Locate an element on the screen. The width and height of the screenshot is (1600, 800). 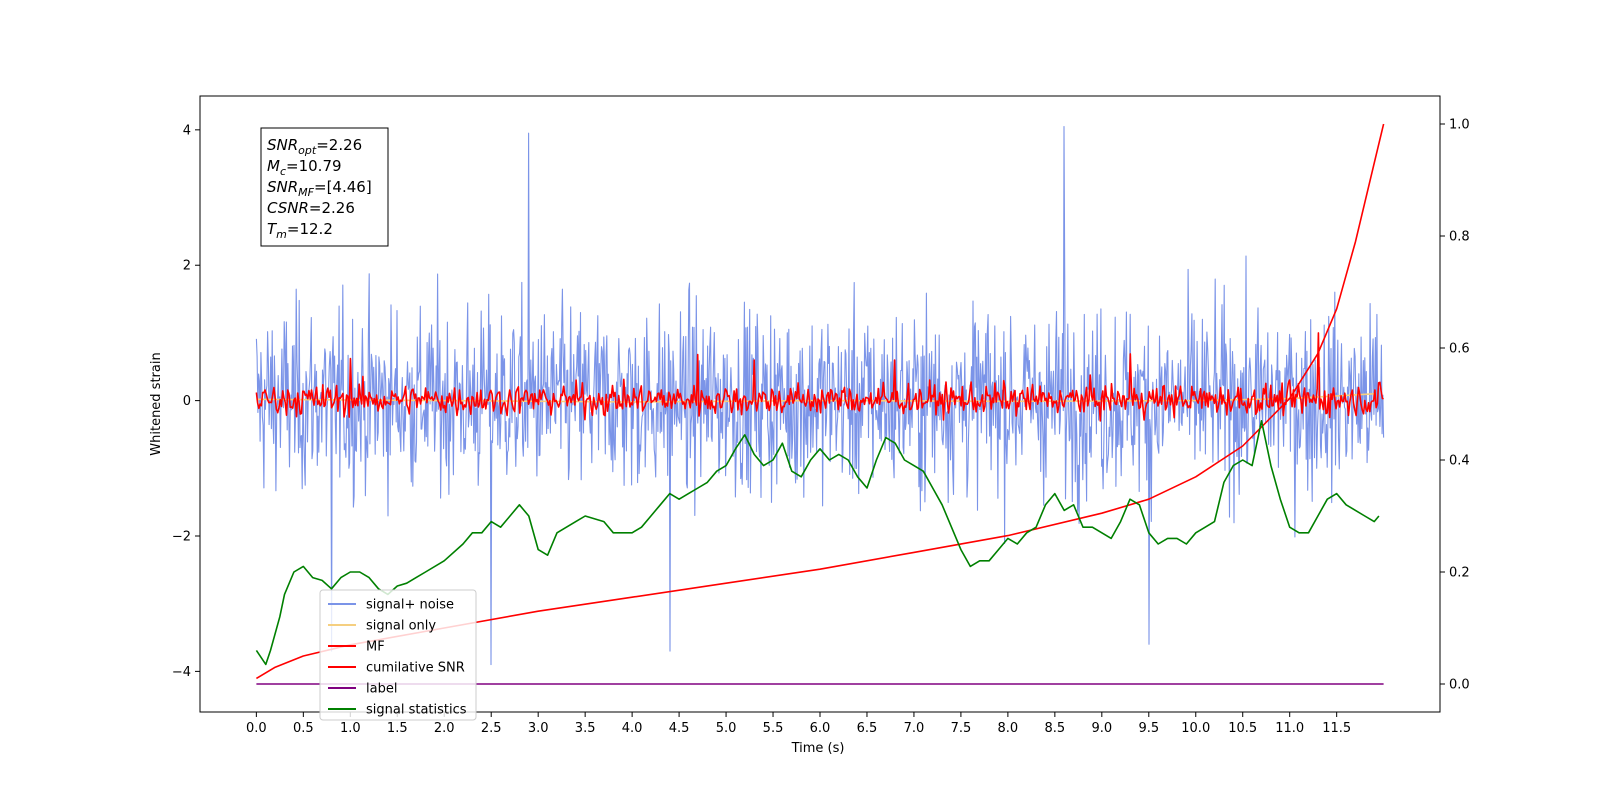
stats-box-frame is located at coordinates (324, 187).